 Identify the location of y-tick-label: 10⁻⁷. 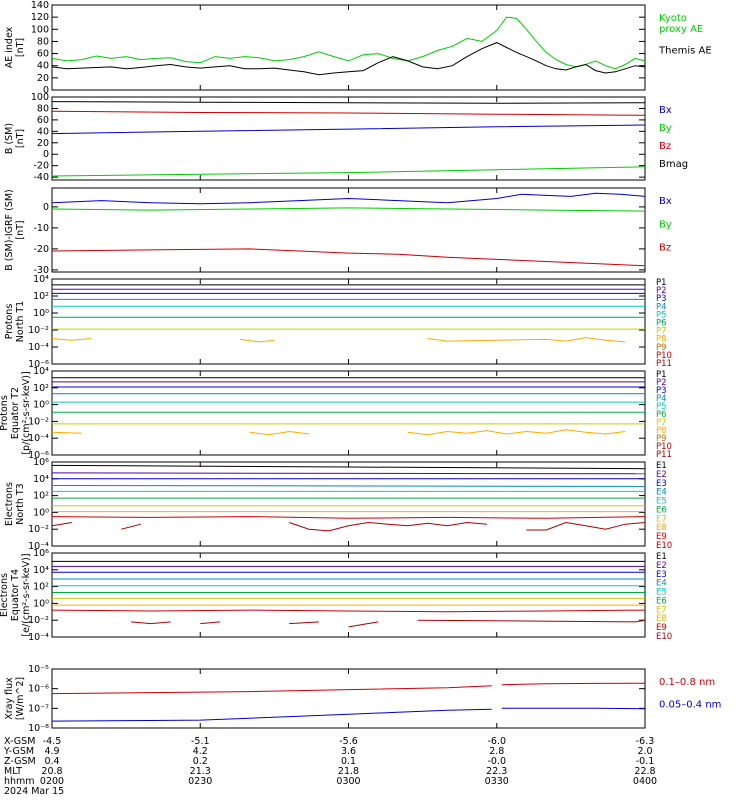
(38, 708).